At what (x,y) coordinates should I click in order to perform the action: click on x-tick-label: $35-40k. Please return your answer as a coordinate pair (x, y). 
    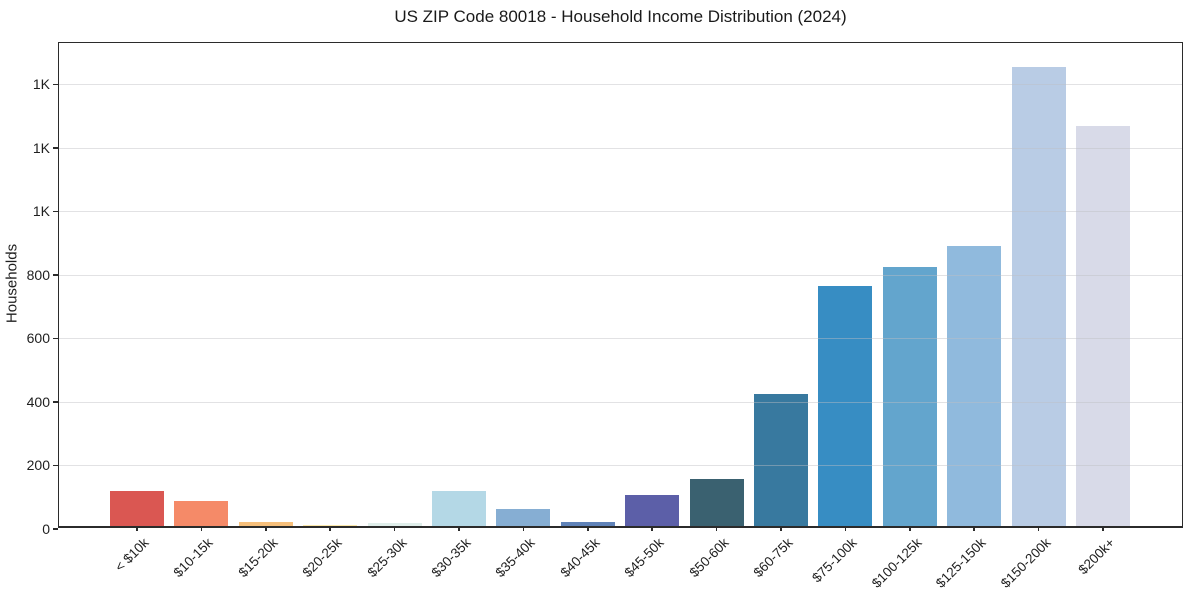
    Looking at the image, I should click on (515, 558).